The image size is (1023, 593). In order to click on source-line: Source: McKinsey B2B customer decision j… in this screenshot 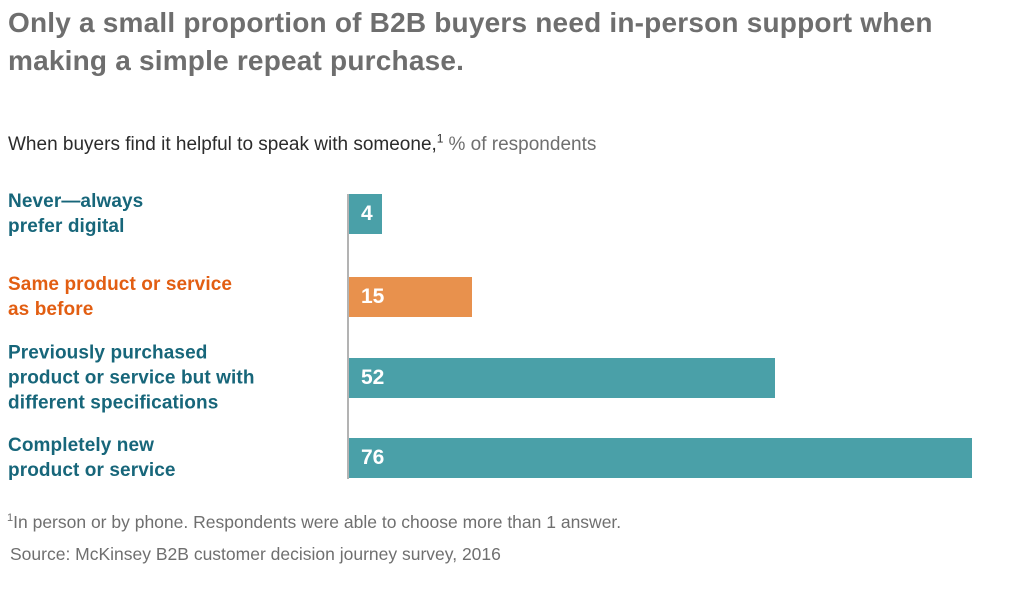, I will do `click(255, 554)`.